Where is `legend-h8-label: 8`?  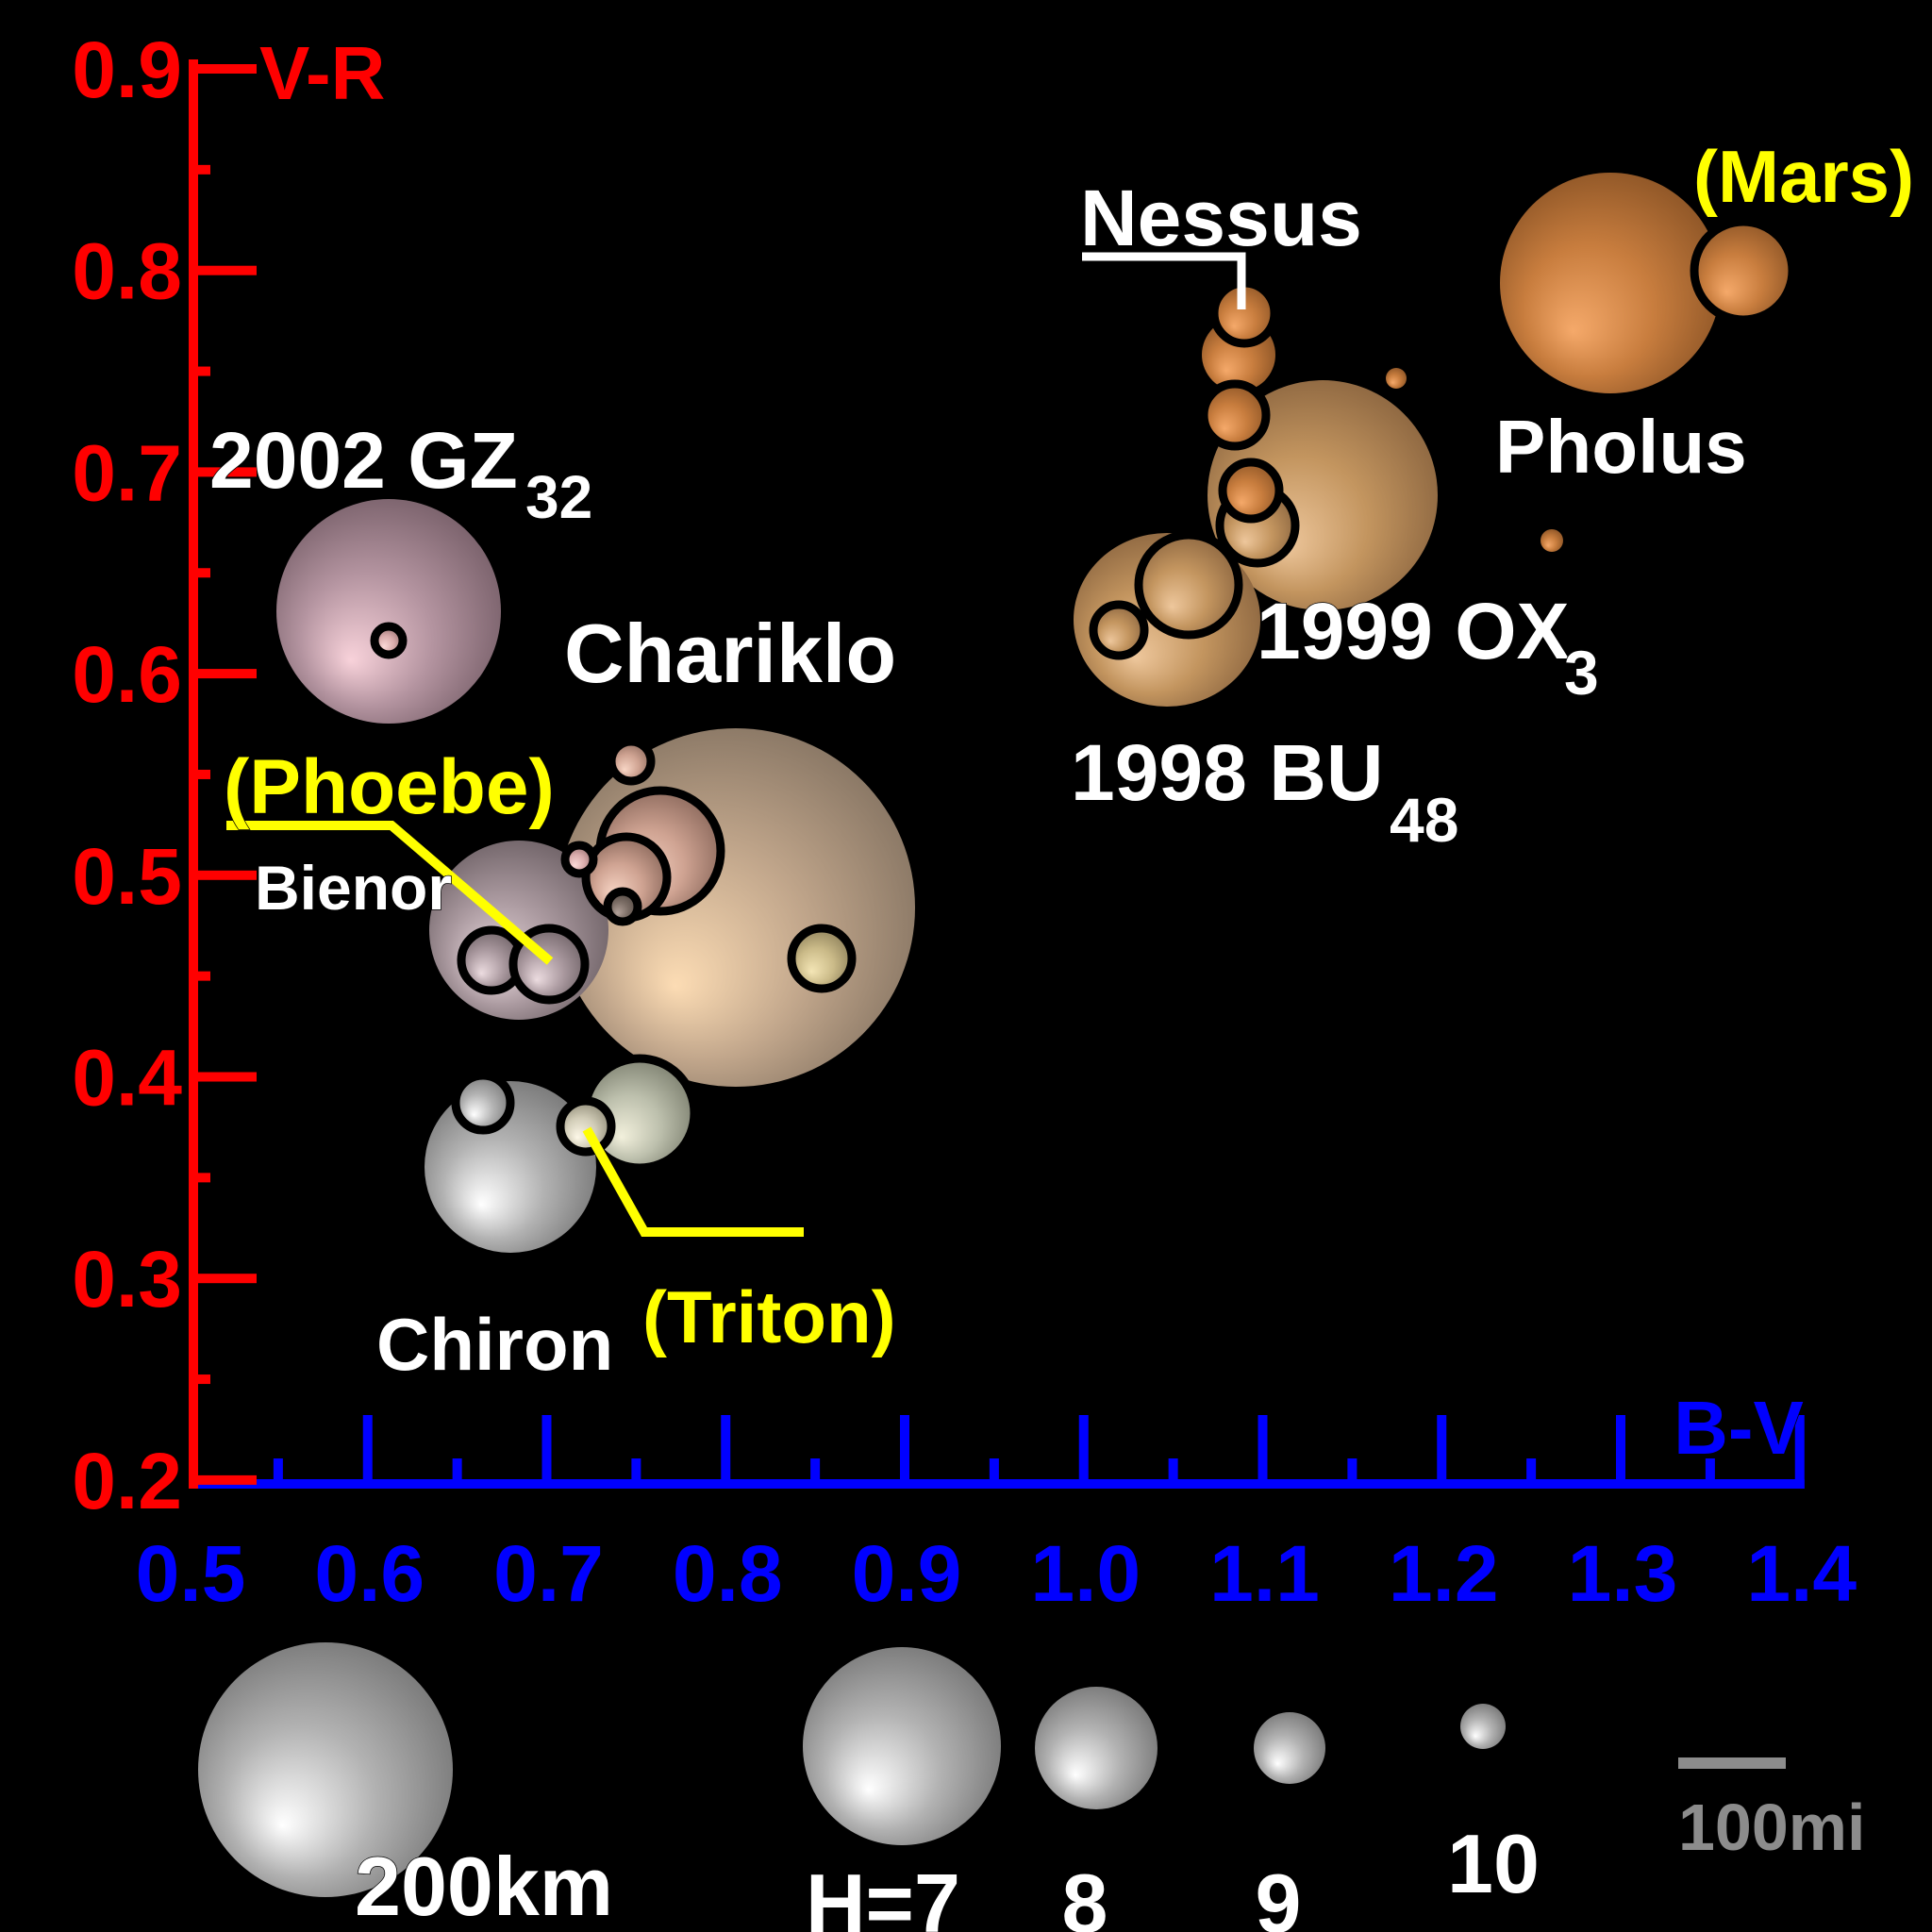 legend-h8-label: 8 is located at coordinates (1085, 1895).